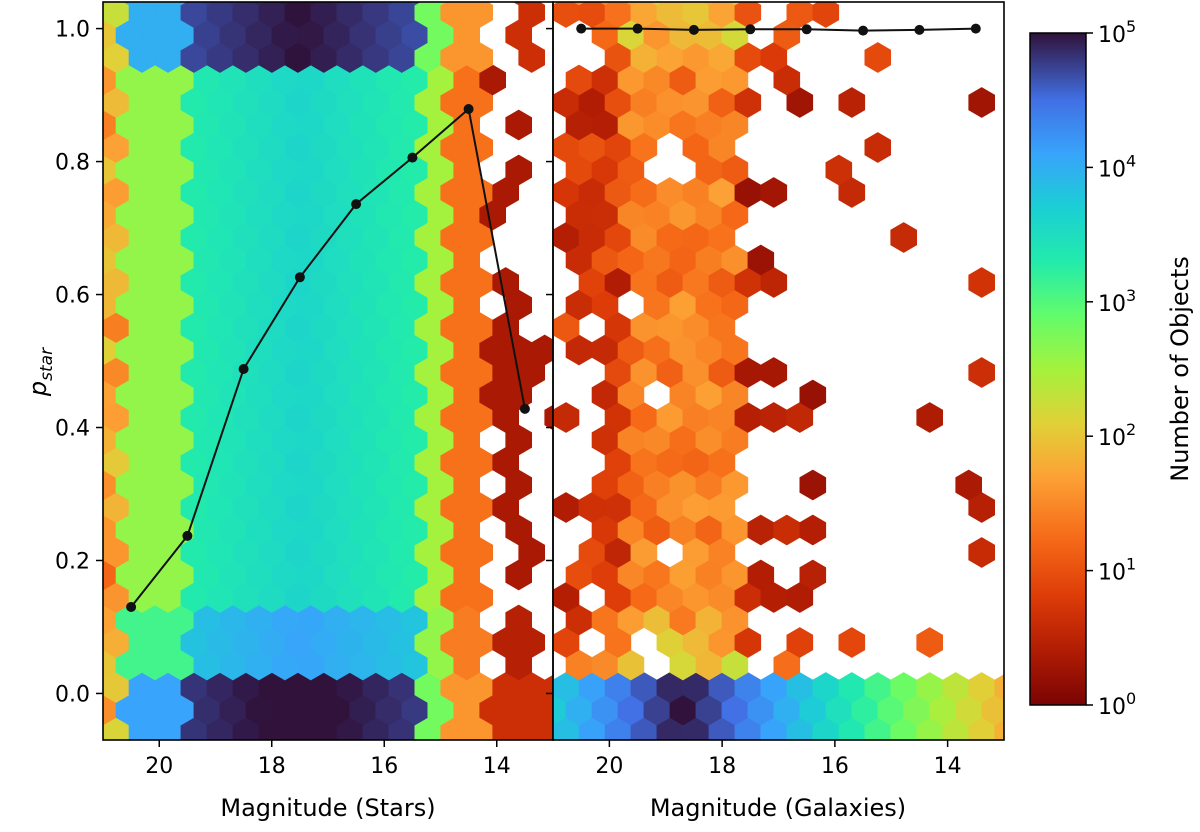 This screenshot has height=832, width=1200. What do you see at coordinates (1117, 32) in the screenshot?
I see `colorbar-tick-label: 10⁵` at bounding box center [1117, 32].